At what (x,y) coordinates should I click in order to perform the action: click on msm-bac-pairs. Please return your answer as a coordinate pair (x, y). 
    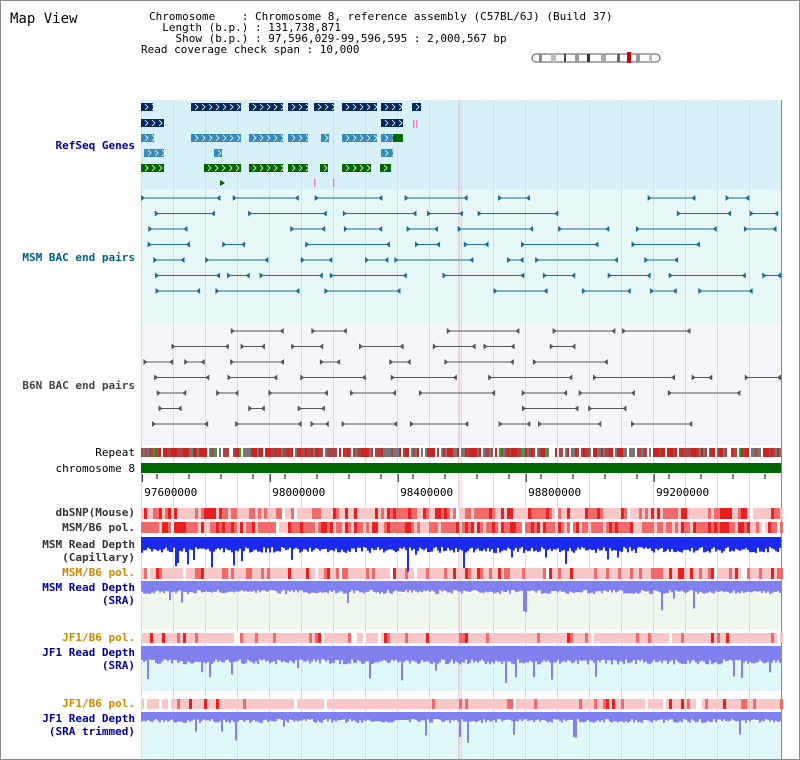
    Looking at the image, I should click on (461, 244).